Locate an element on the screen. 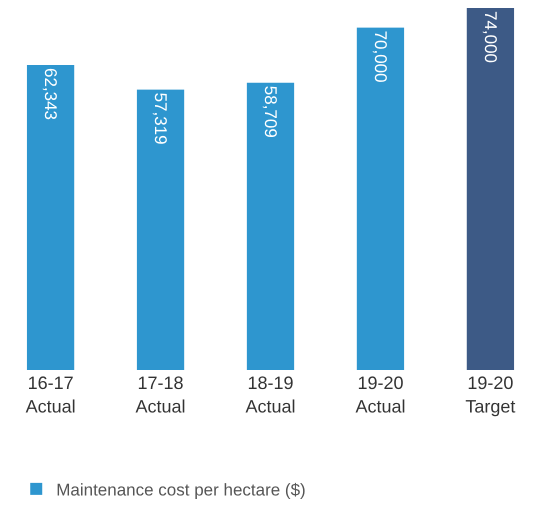 The width and height of the screenshot is (541, 508). data-label: 74,000 is located at coordinates (490, 37).